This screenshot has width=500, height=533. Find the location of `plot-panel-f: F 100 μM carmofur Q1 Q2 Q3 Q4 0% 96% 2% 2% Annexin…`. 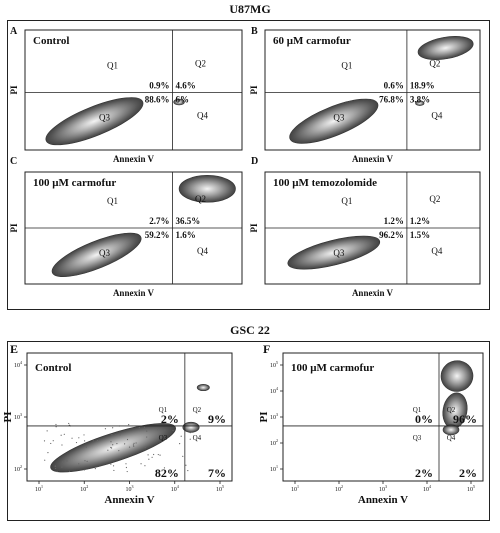

plot-panel-f: F 100 μM carmofur Q1 Q2 Q3 Q4 0% 96% 2% 2% Annexin… is located at coordinates (371, 424).